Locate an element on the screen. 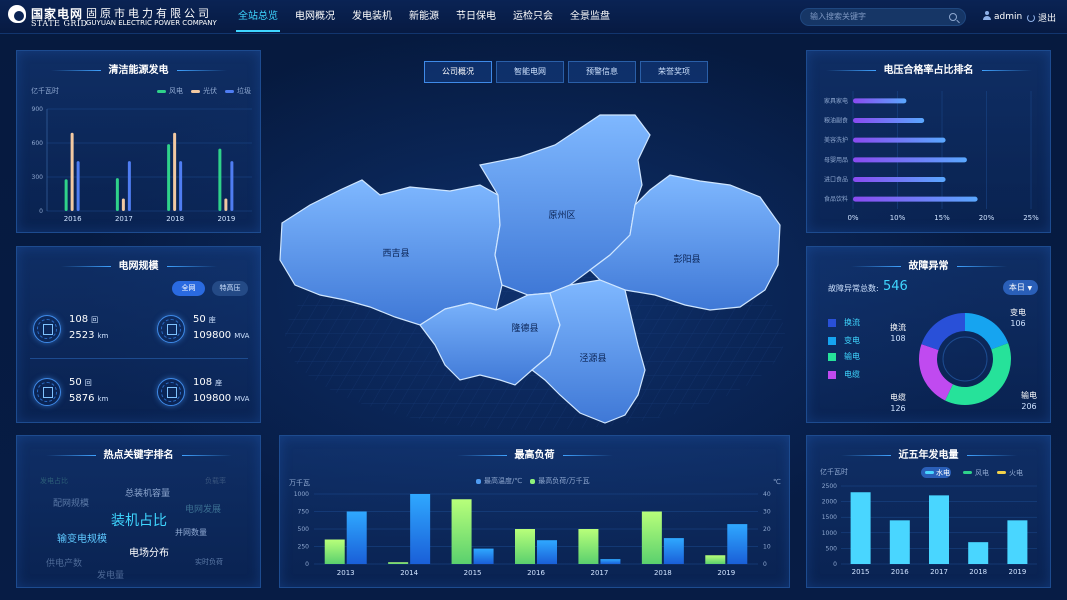 The image size is (1067, 600). logout-button: 退出 is located at coordinates (1041, 17).